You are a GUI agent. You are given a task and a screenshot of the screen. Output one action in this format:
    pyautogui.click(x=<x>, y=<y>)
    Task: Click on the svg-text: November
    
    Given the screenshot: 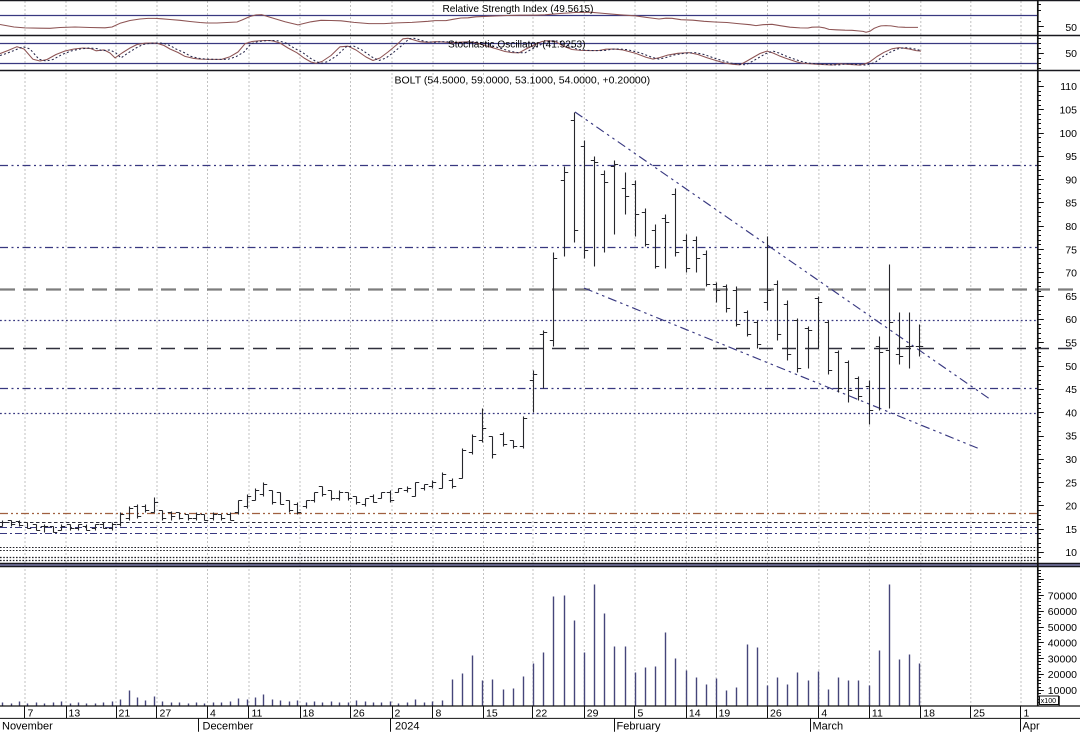 What is the action you would take?
    pyautogui.click(x=27, y=726)
    